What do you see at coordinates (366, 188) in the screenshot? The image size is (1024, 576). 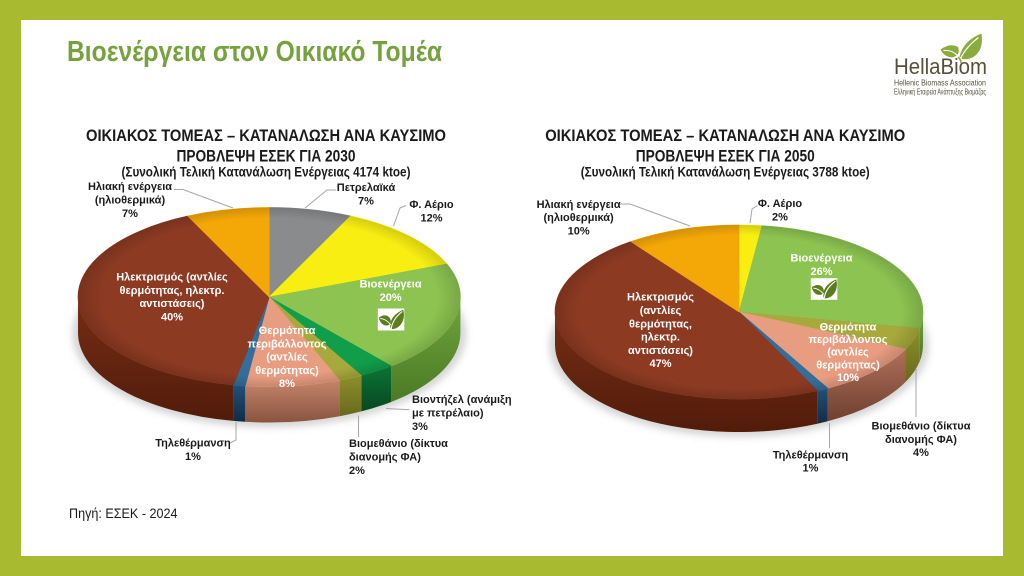 I see `svg-text: Πετρελαϊκά` at bounding box center [366, 188].